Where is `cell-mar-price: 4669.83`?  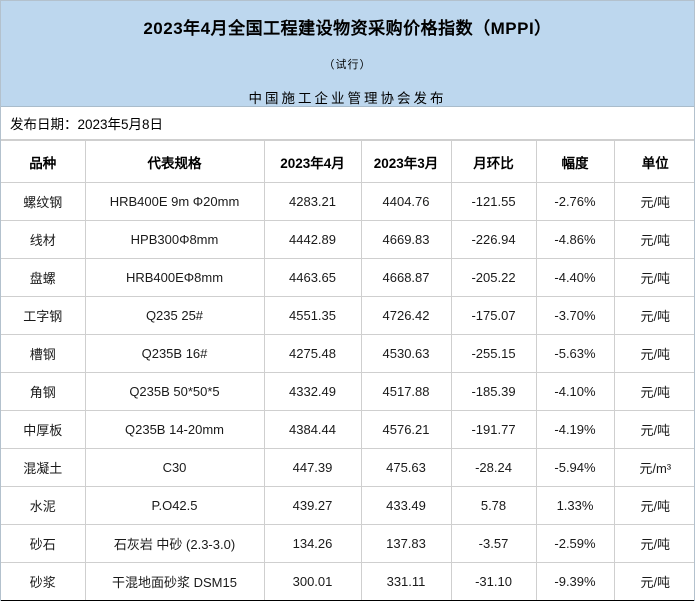 cell-mar-price: 4669.83 is located at coordinates (406, 239).